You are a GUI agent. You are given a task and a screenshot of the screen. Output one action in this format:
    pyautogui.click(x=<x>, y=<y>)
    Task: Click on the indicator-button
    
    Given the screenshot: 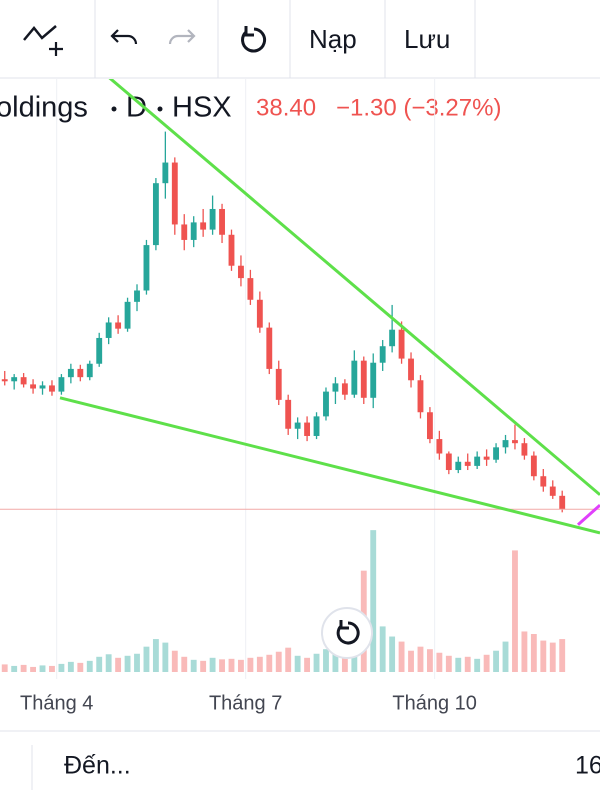 What is the action you would take?
    pyautogui.click(x=43, y=40)
    